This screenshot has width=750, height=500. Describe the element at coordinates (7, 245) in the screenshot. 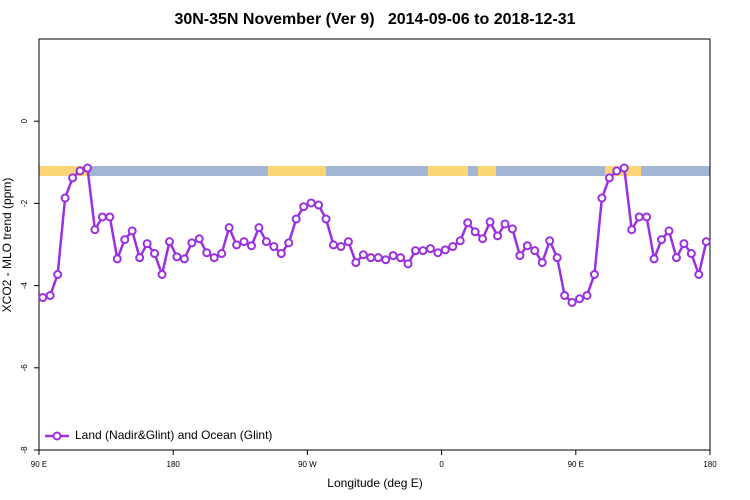

I see `y-axis-label: XCO2 - MLO trend (ppm)` at that location.